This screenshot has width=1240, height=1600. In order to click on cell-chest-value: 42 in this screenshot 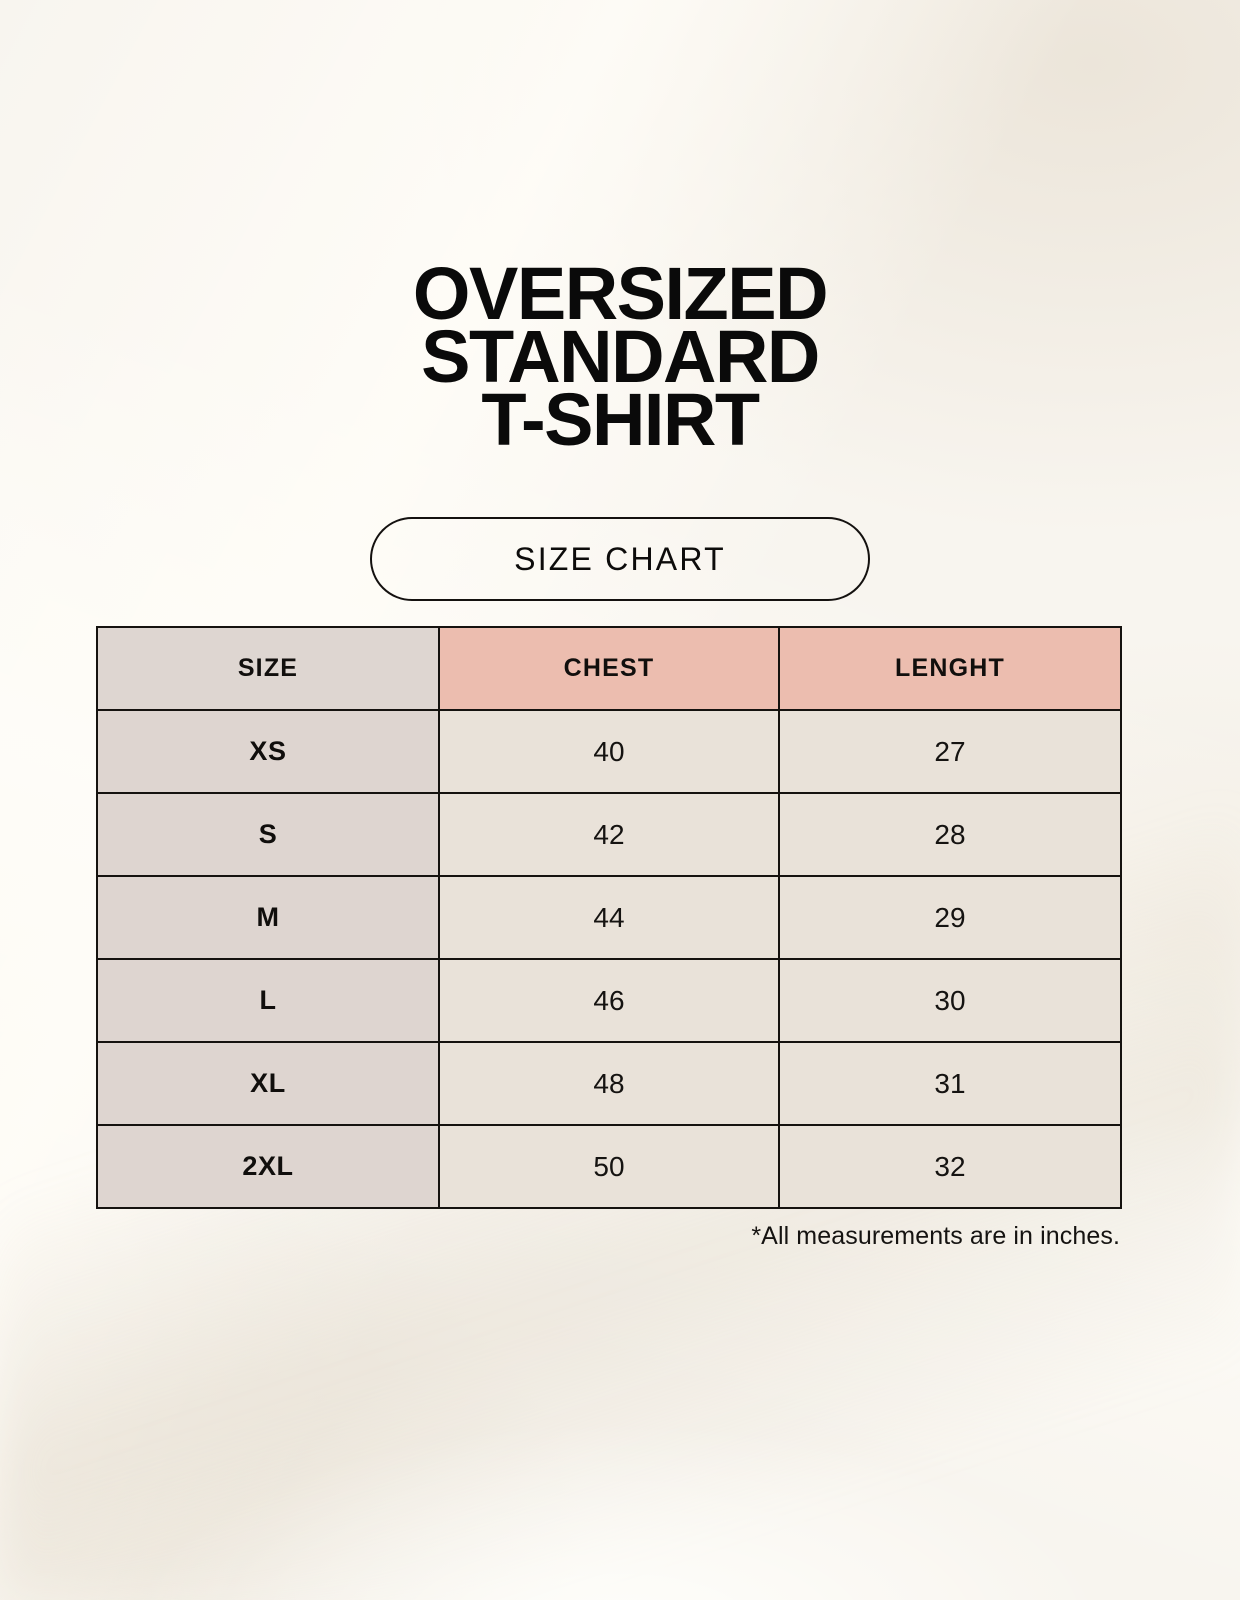, I will do `click(609, 834)`.